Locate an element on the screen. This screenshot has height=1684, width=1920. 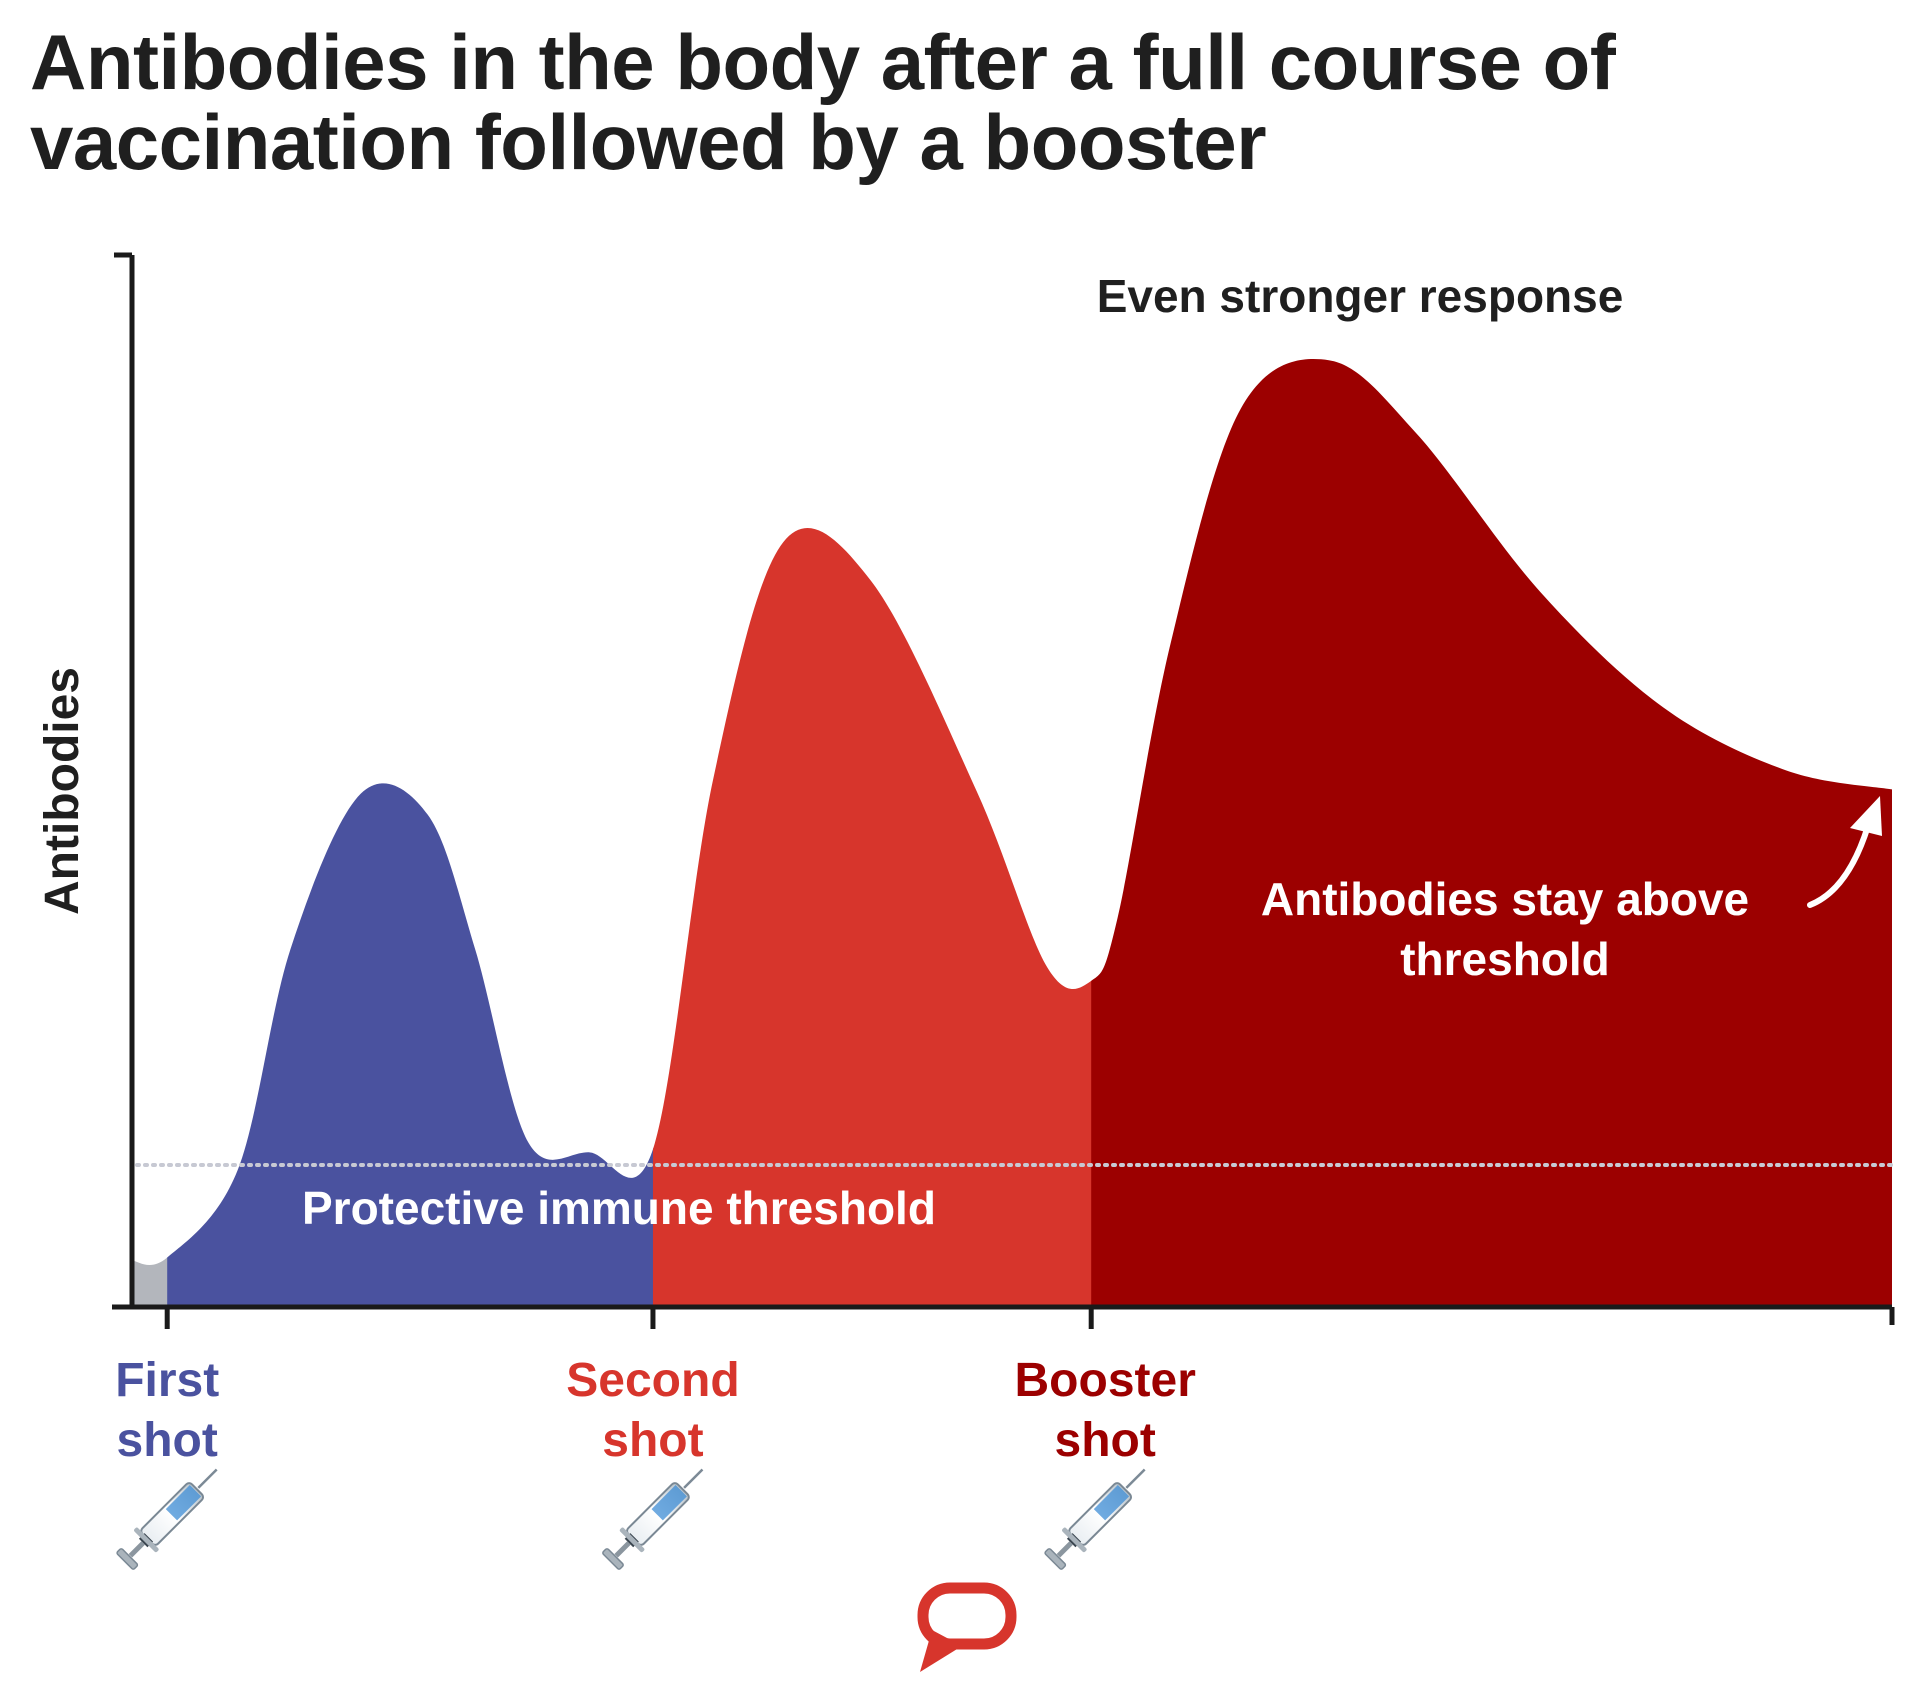
shot-labels: First shot Second shot Booster shot is located at coordinates (655, 1438).